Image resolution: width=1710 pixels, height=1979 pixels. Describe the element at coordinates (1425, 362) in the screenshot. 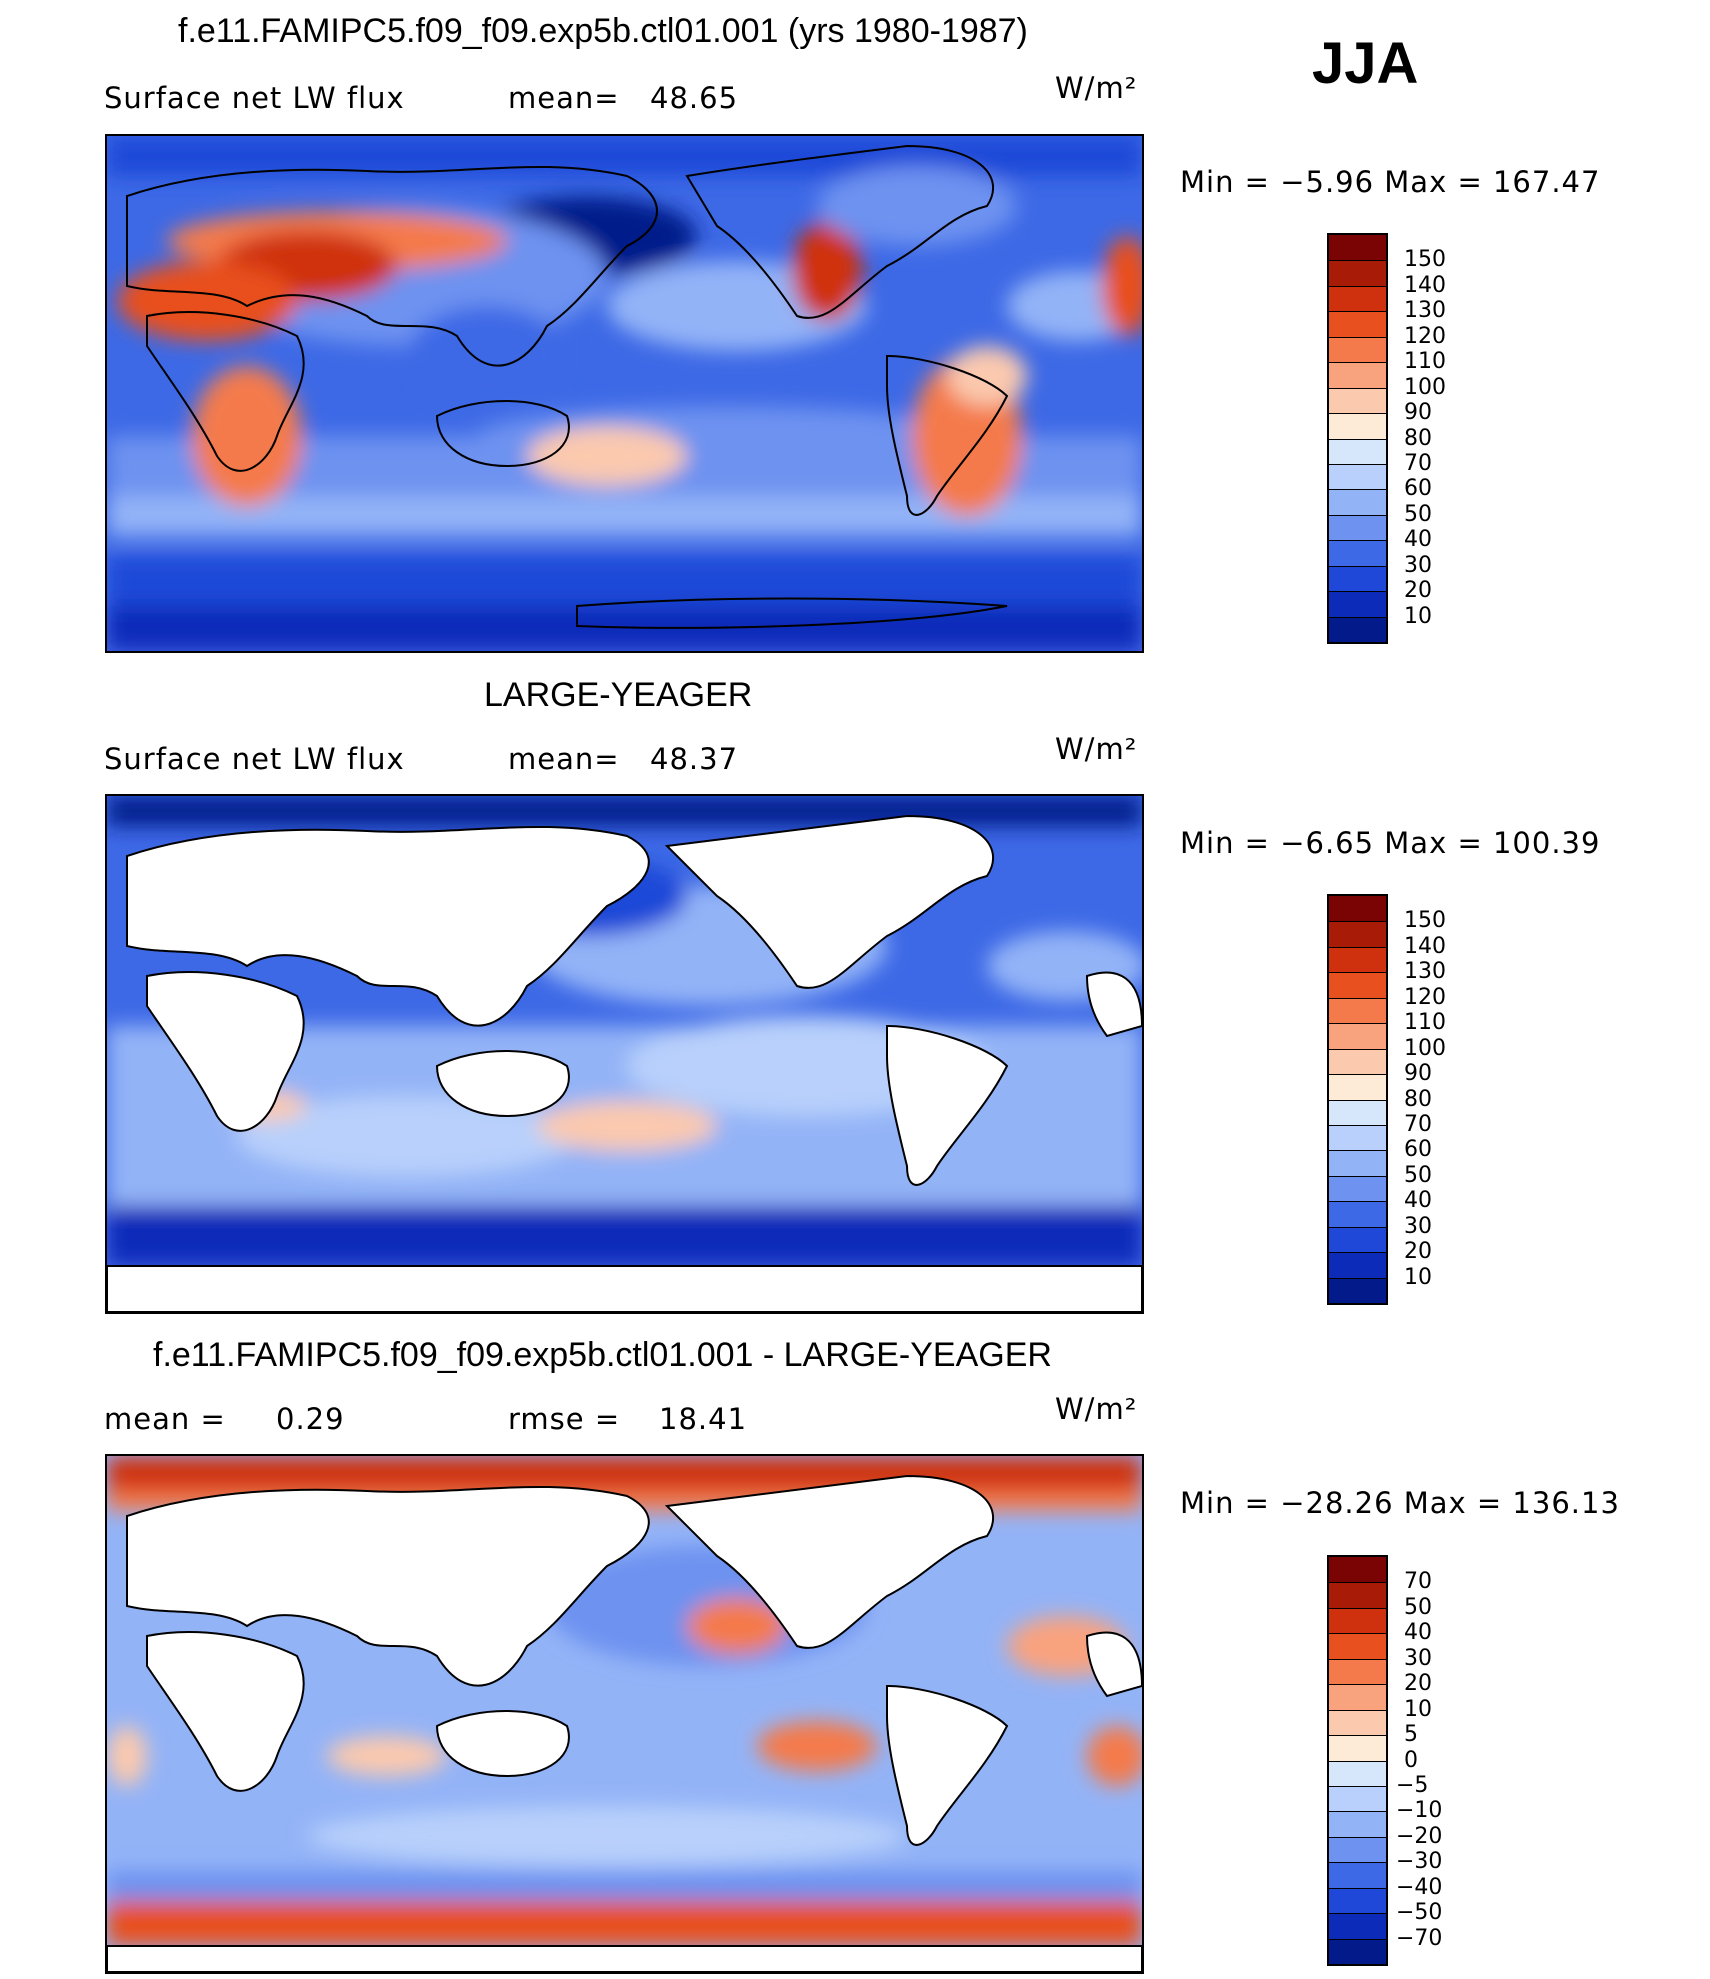

I see `colorbar-tick-label: 110` at that location.